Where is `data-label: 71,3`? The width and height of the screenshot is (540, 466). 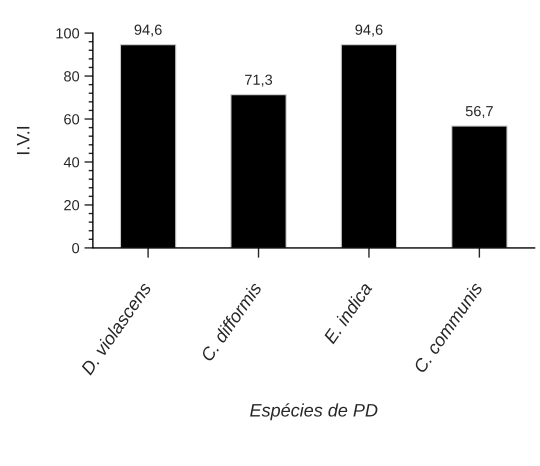 data-label: 71,3 is located at coordinates (258, 80).